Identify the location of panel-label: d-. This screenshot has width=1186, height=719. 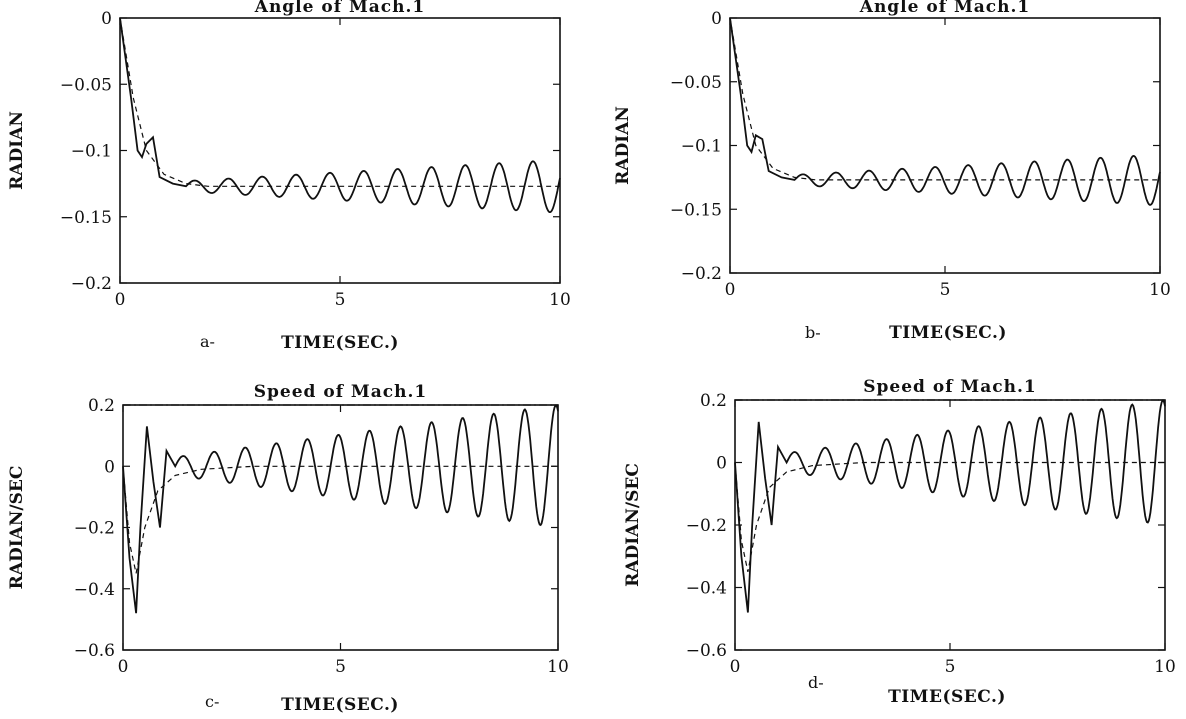
(816, 682).